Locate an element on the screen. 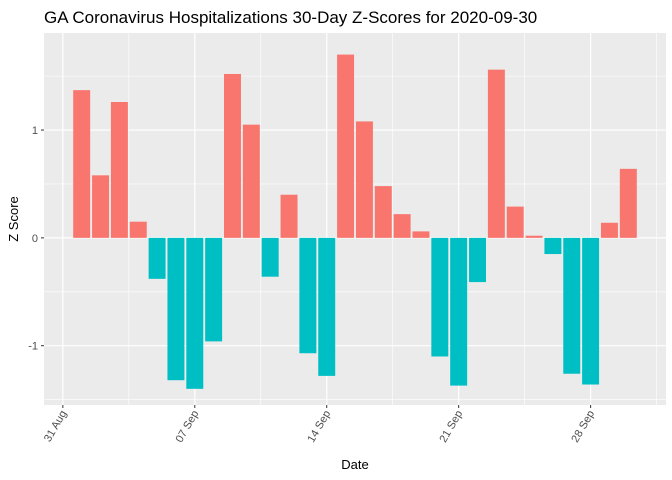 The width and height of the screenshot is (672, 480). x-axis: 31 Aug 07 Sep 14 Sep 21 Sep 28 Sep is located at coordinates (319, 425).